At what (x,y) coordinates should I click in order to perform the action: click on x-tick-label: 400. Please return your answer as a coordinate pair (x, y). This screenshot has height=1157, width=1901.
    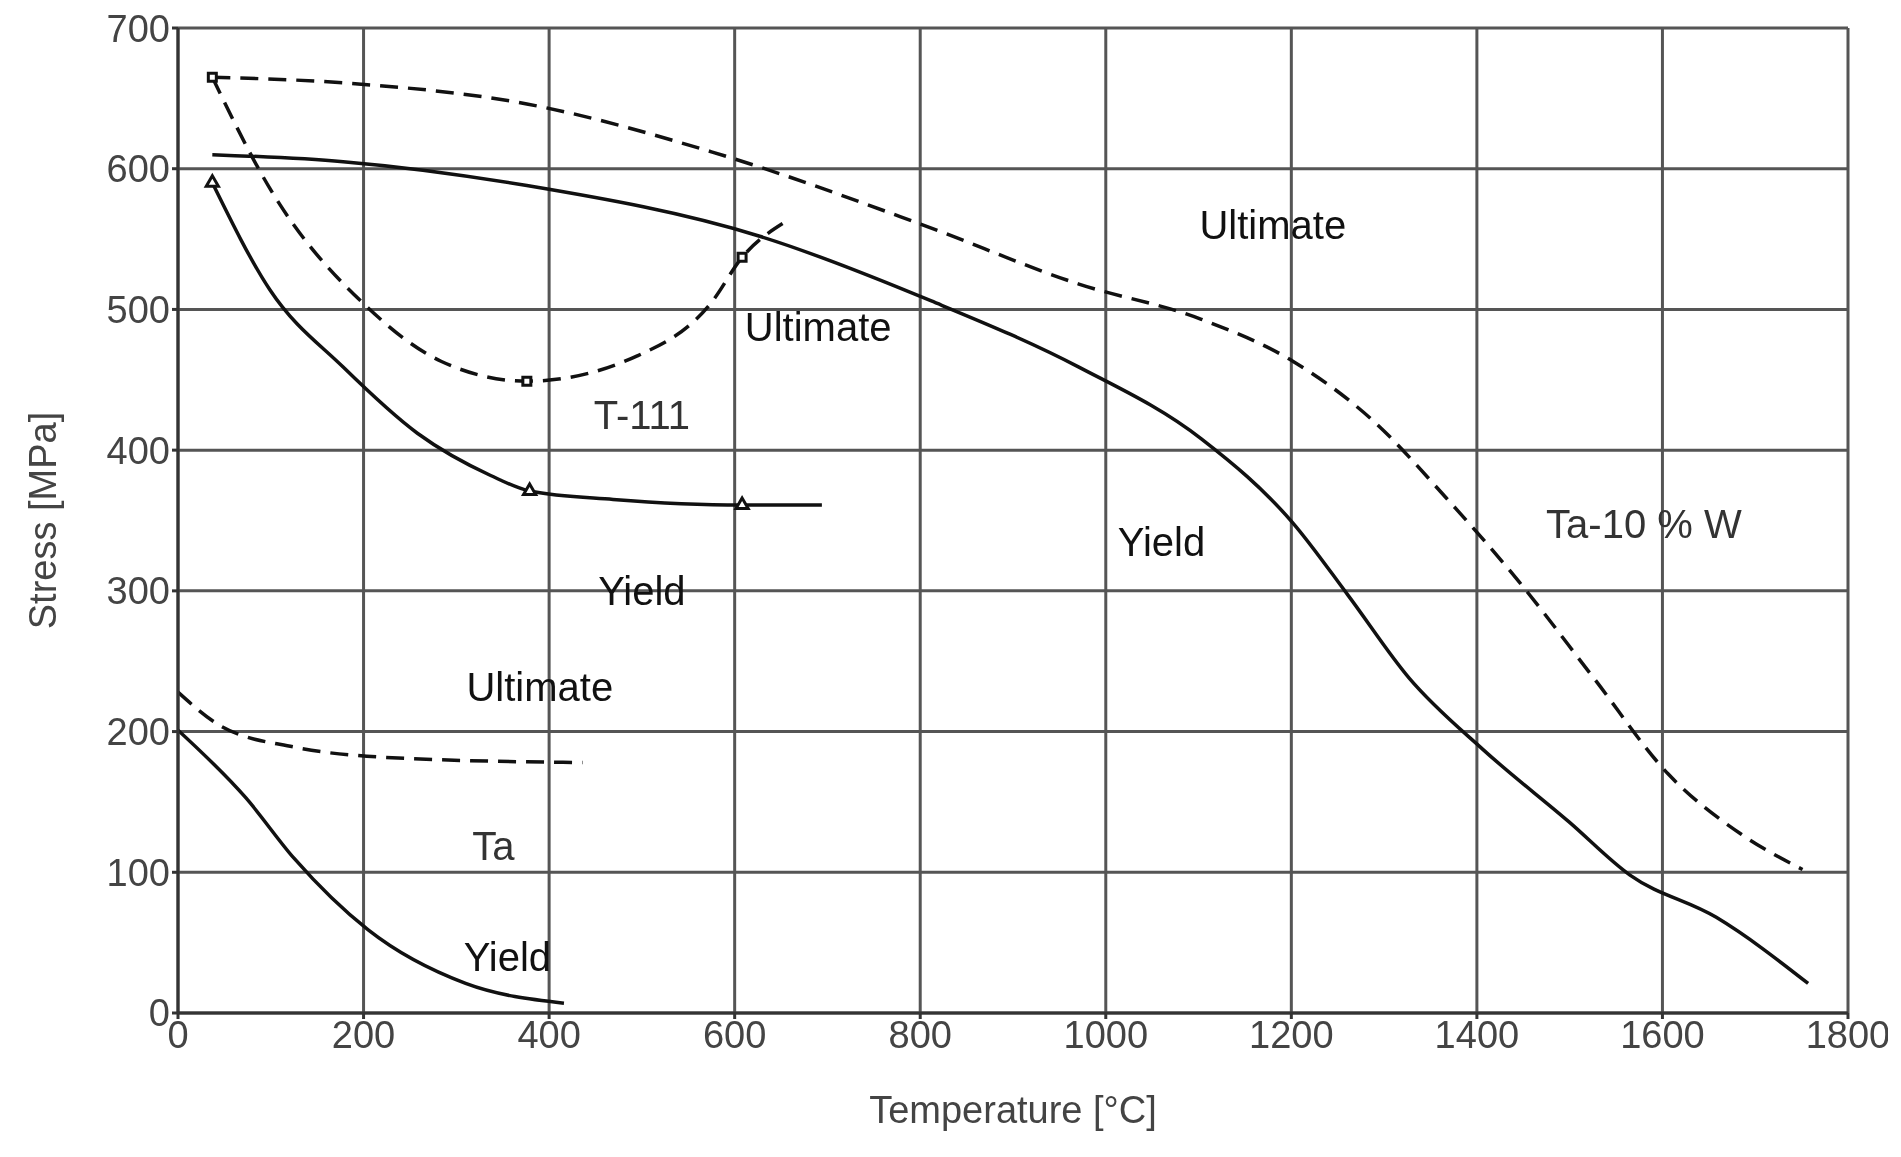
    Looking at the image, I should click on (549, 1034).